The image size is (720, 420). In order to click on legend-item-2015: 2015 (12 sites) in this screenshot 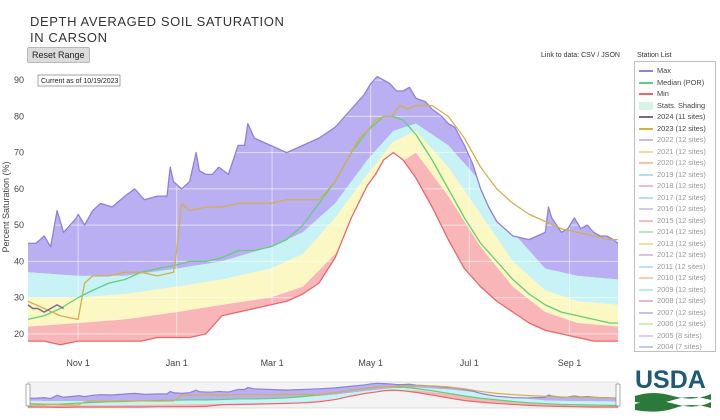, I will do `click(676, 221)`.